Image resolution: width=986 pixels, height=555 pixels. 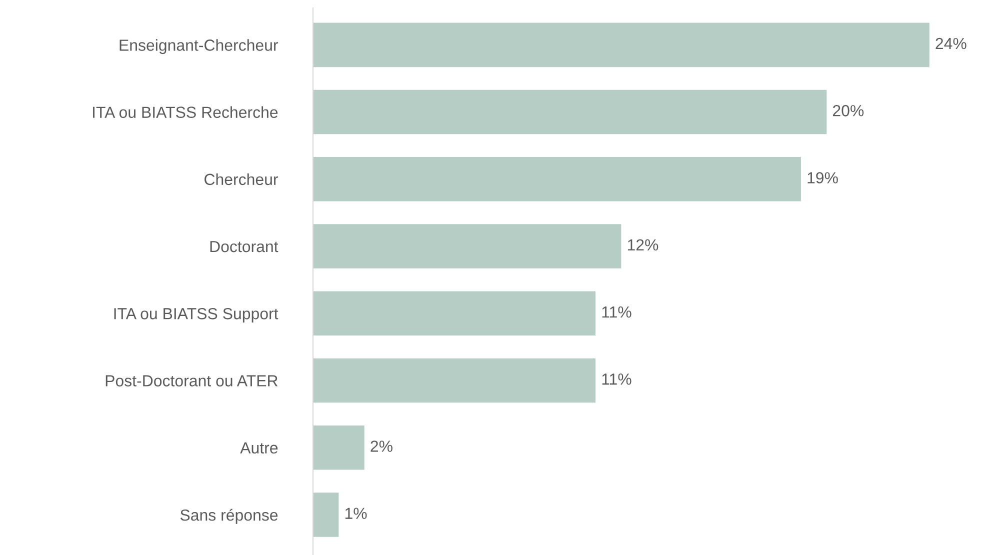 I want to click on y-tick-label: Enseignant-Chercheur, so click(x=199, y=46).